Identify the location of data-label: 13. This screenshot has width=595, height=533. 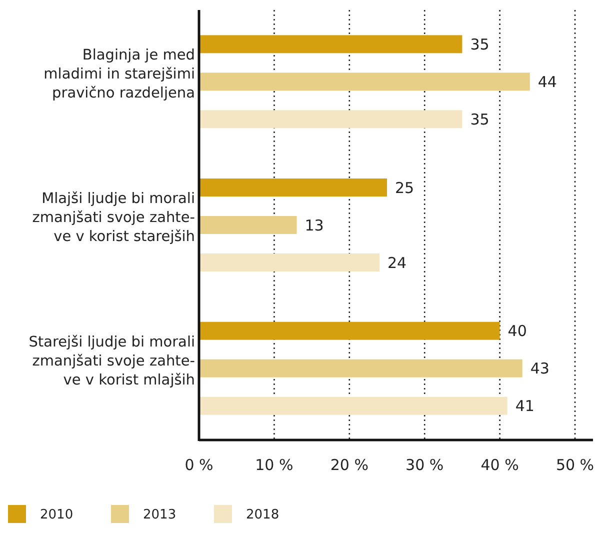
(314, 225).